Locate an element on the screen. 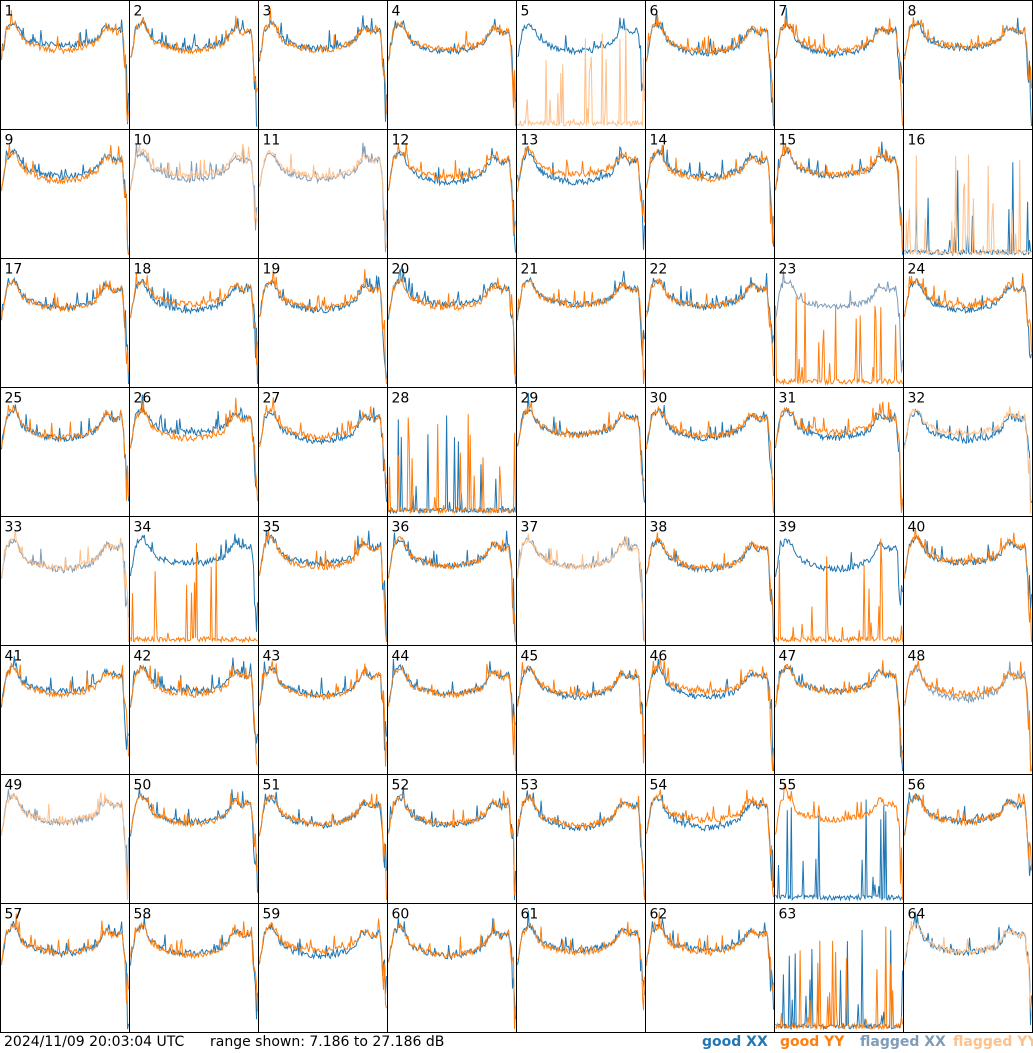  antenna-panel-46: 46 is located at coordinates (710, 710).